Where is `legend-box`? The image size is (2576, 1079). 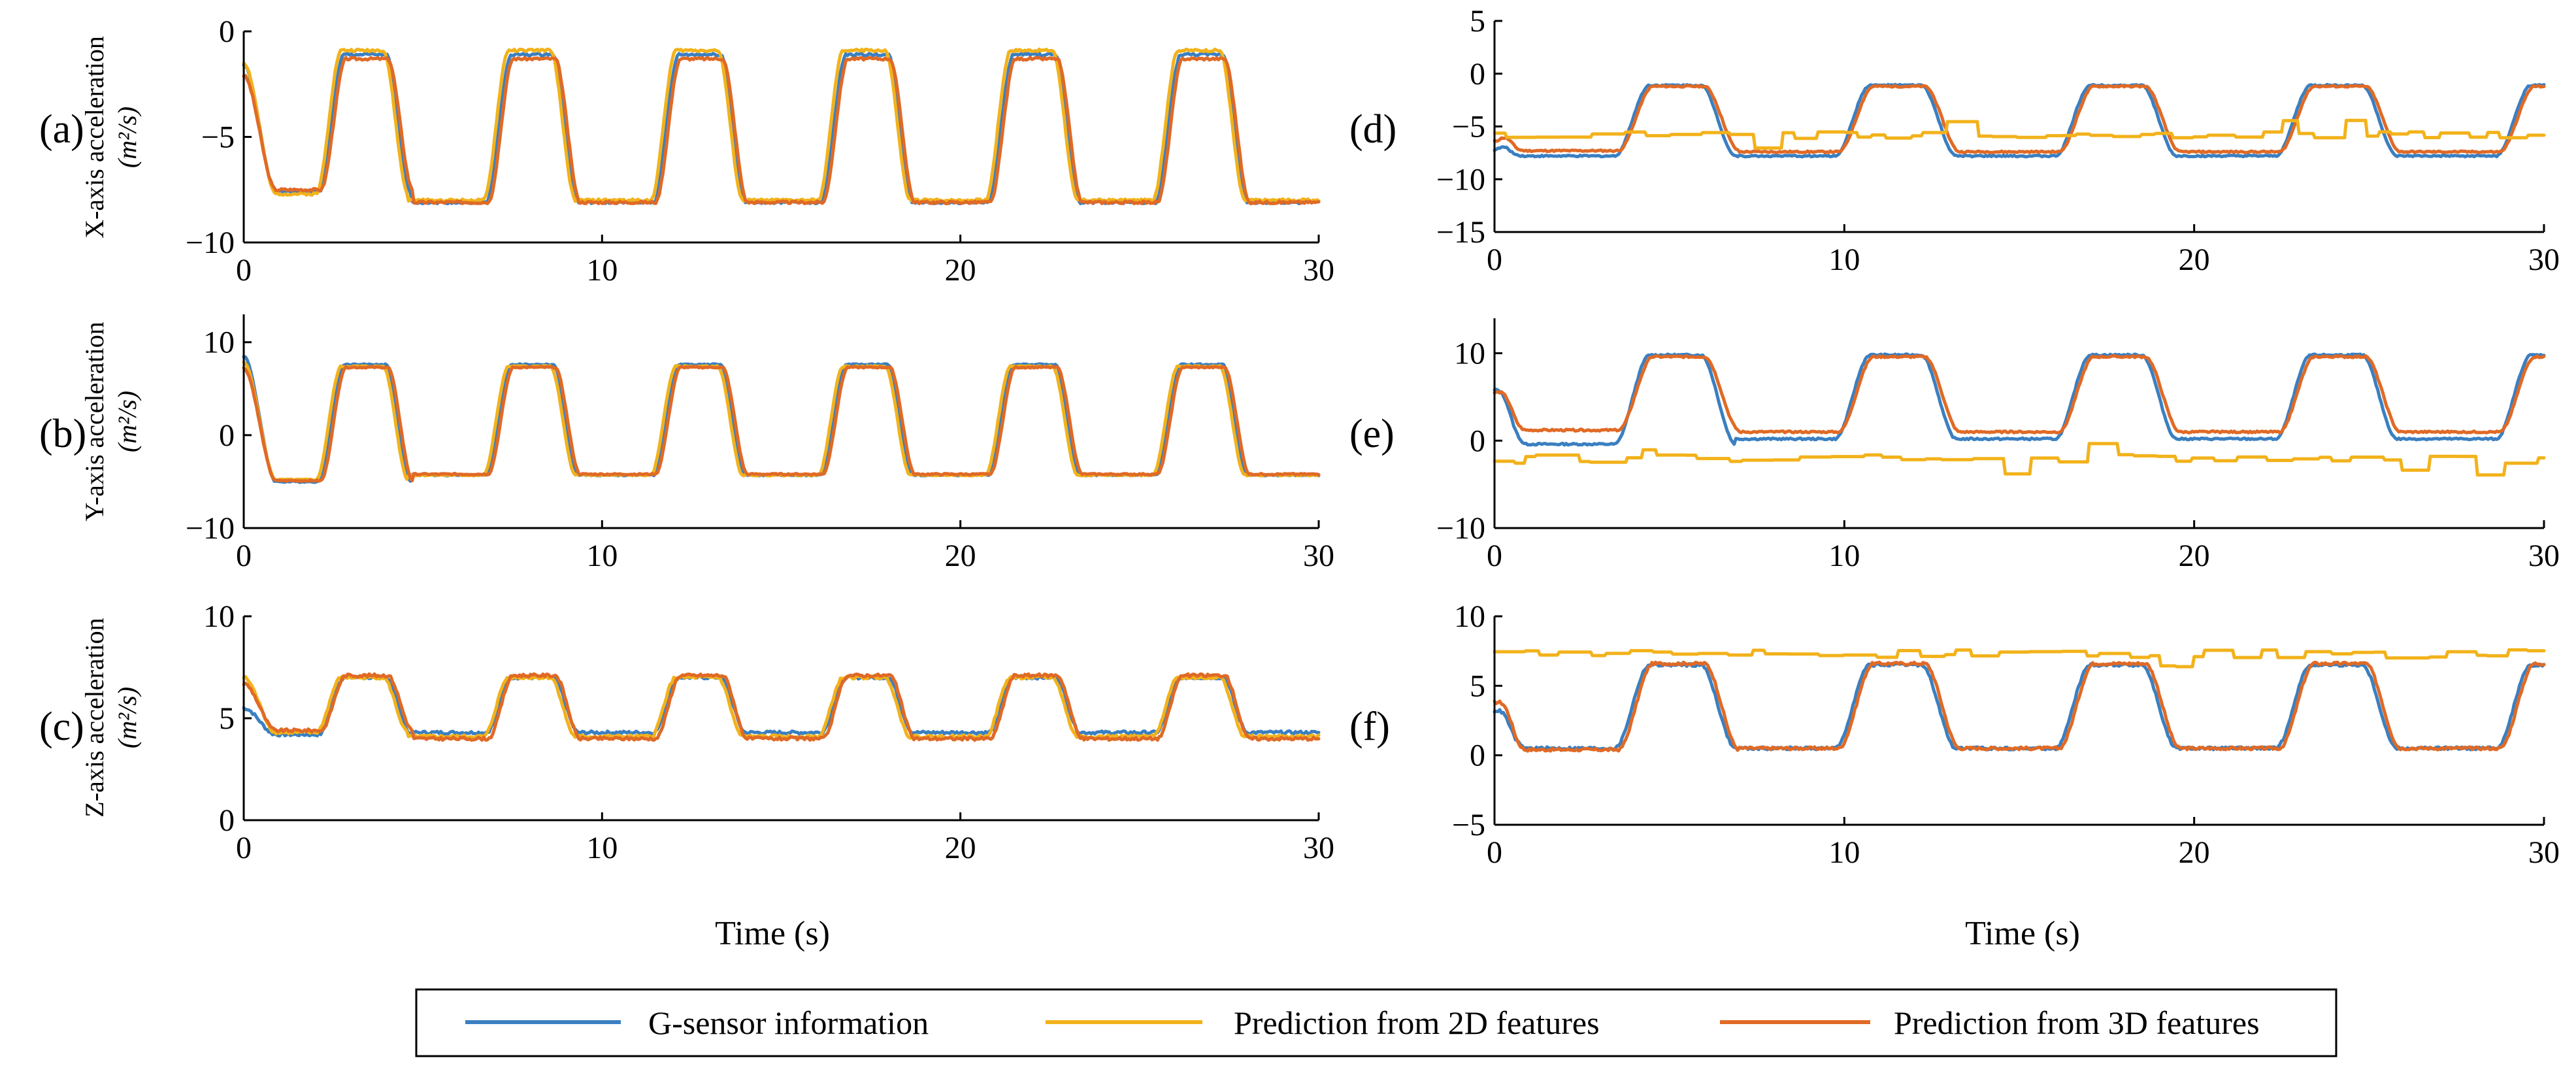 legend-box is located at coordinates (1376, 1022).